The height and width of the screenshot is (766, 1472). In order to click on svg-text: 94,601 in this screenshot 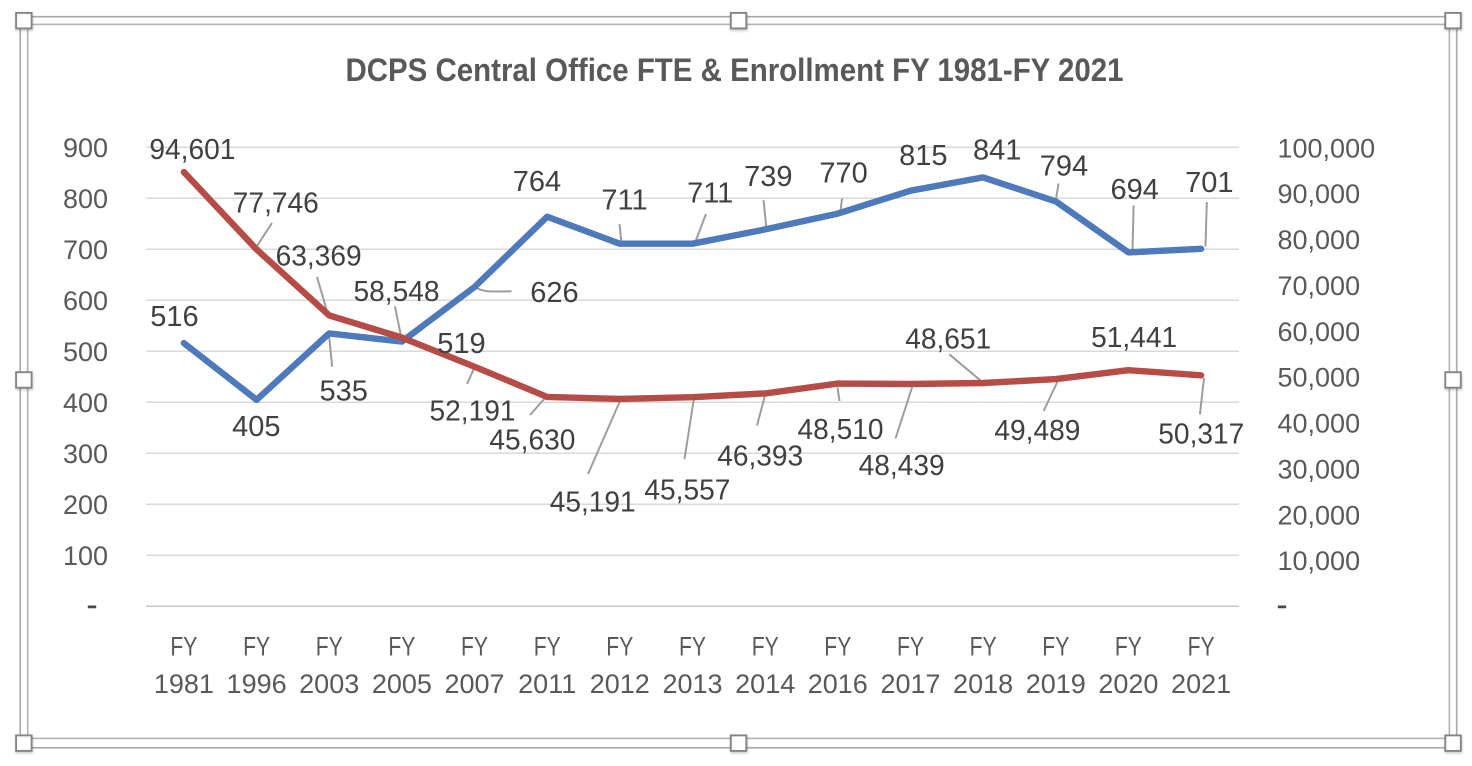, I will do `click(192, 150)`.